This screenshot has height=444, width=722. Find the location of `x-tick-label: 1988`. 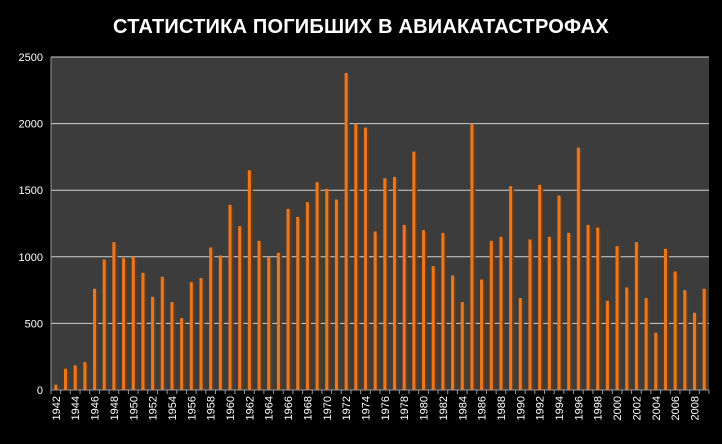

x-tick-label: 1988 is located at coordinates (502, 408).